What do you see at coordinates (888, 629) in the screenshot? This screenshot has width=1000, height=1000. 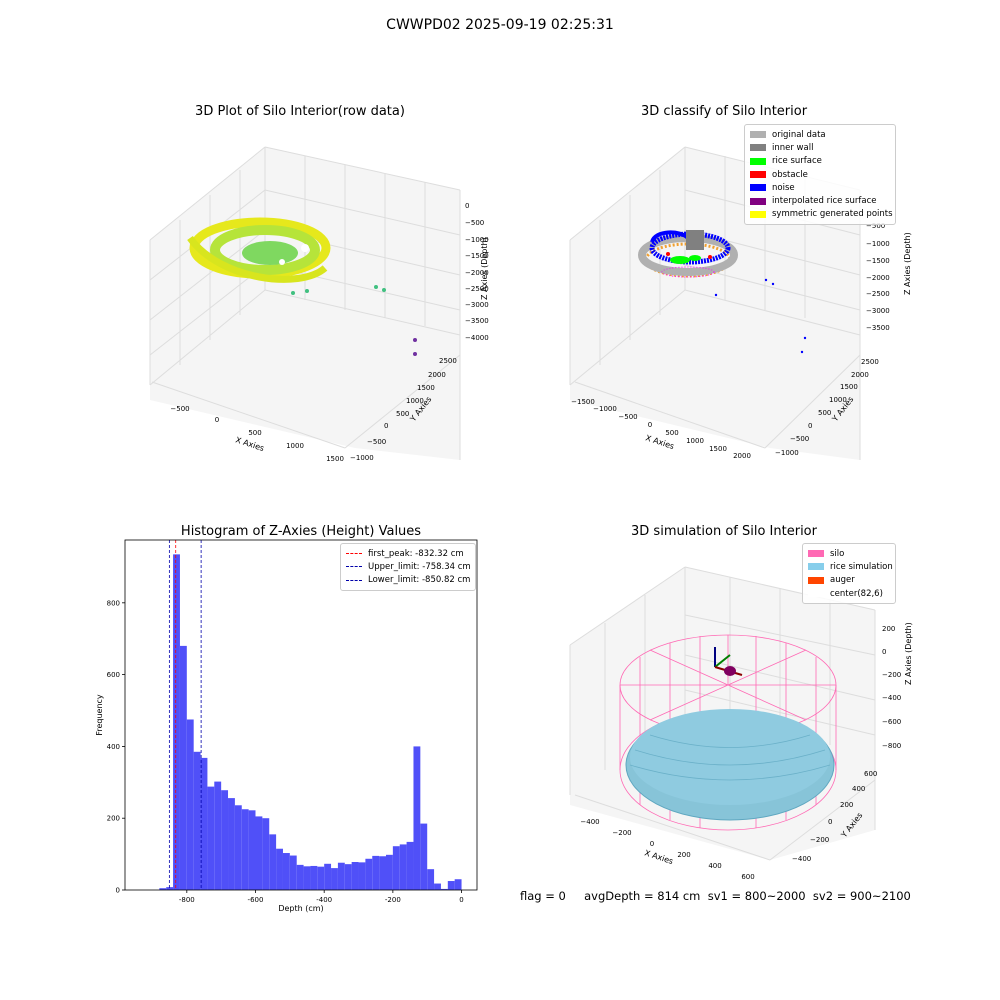 I see `panel4-z-tick: 200` at bounding box center [888, 629].